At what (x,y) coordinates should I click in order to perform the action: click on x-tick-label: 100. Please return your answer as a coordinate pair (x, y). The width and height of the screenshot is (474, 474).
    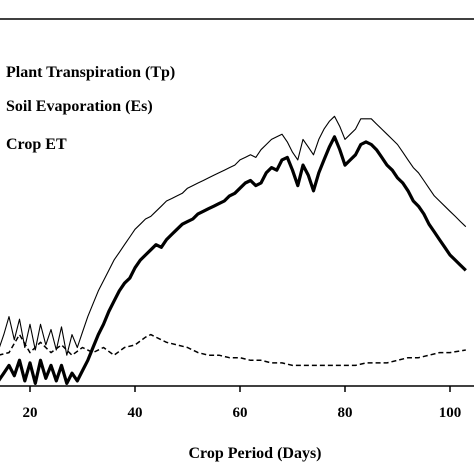
    Looking at the image, I should click on (450, 413).